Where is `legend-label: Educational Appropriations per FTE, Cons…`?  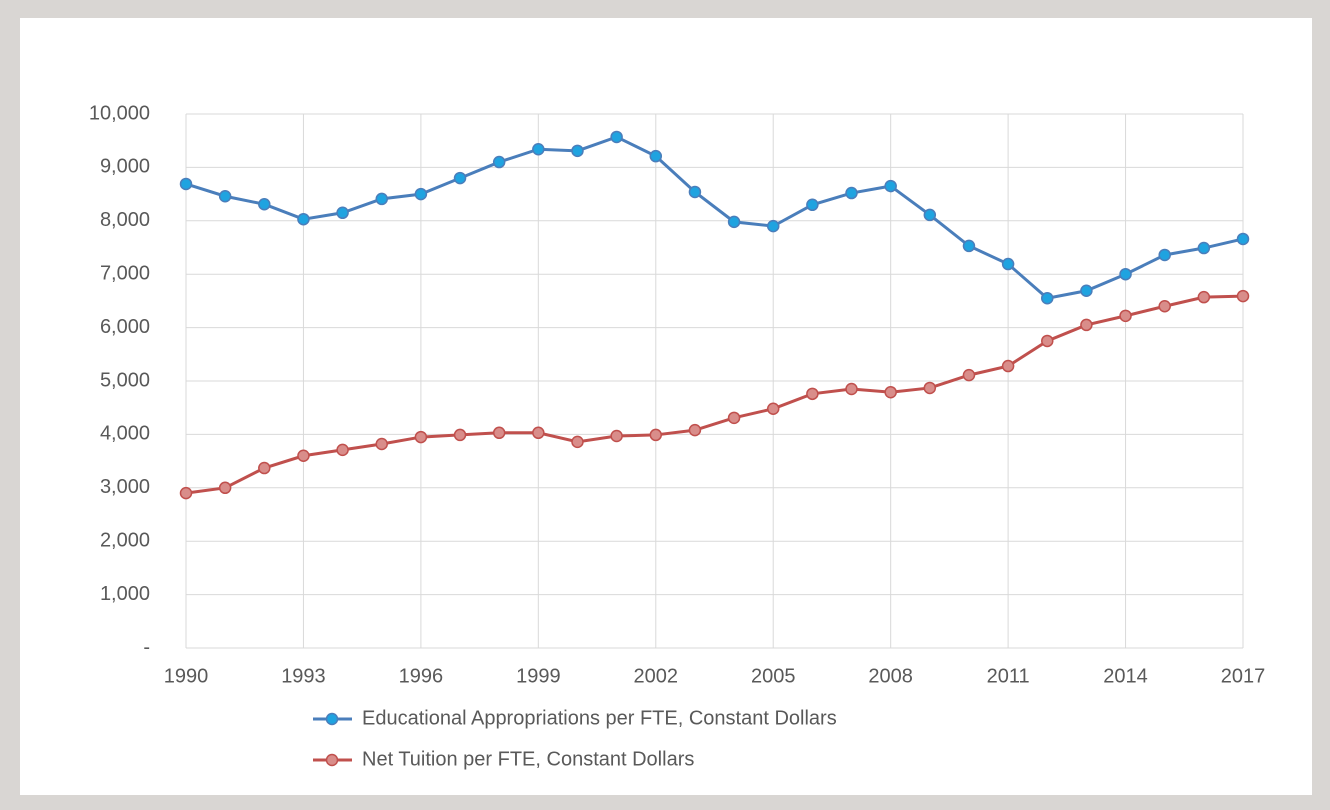
legend-label: Educational Appropriations per FTE, Cons… is located at coordinates (599, 718).